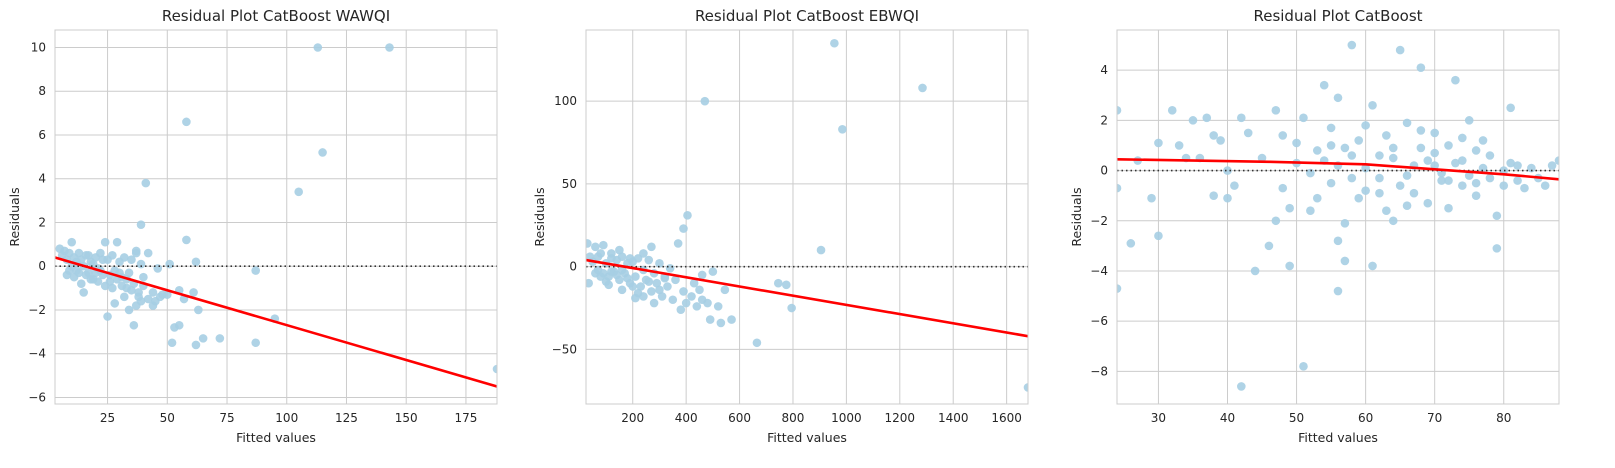 Image resolution: width=1615 pixels, height=468 pixels. Describe the element at coordinates (107, 418) in the screenshot. I see `x-tick-label: 25` at that location.